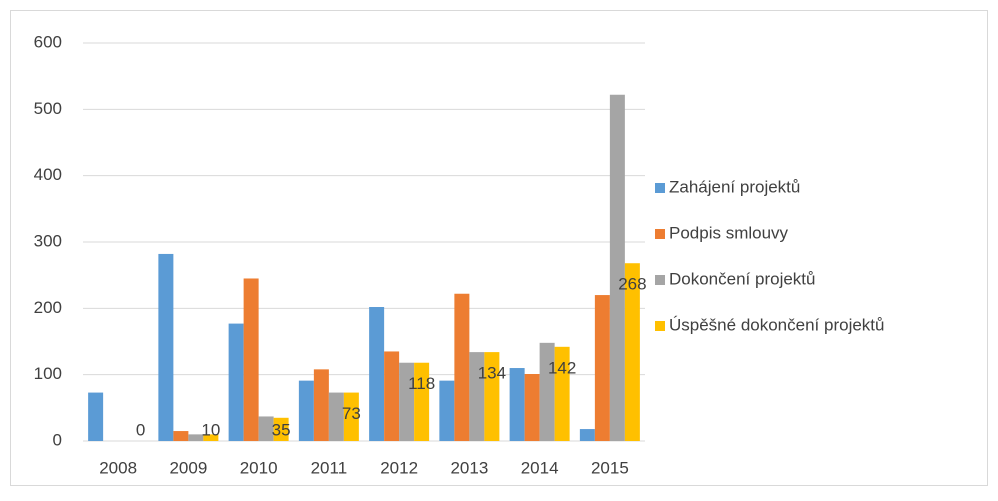 The image size is (998, 501). Describe the element at coordinates (632, 284) in the screenshot. I see `data-label: 268` at that location.